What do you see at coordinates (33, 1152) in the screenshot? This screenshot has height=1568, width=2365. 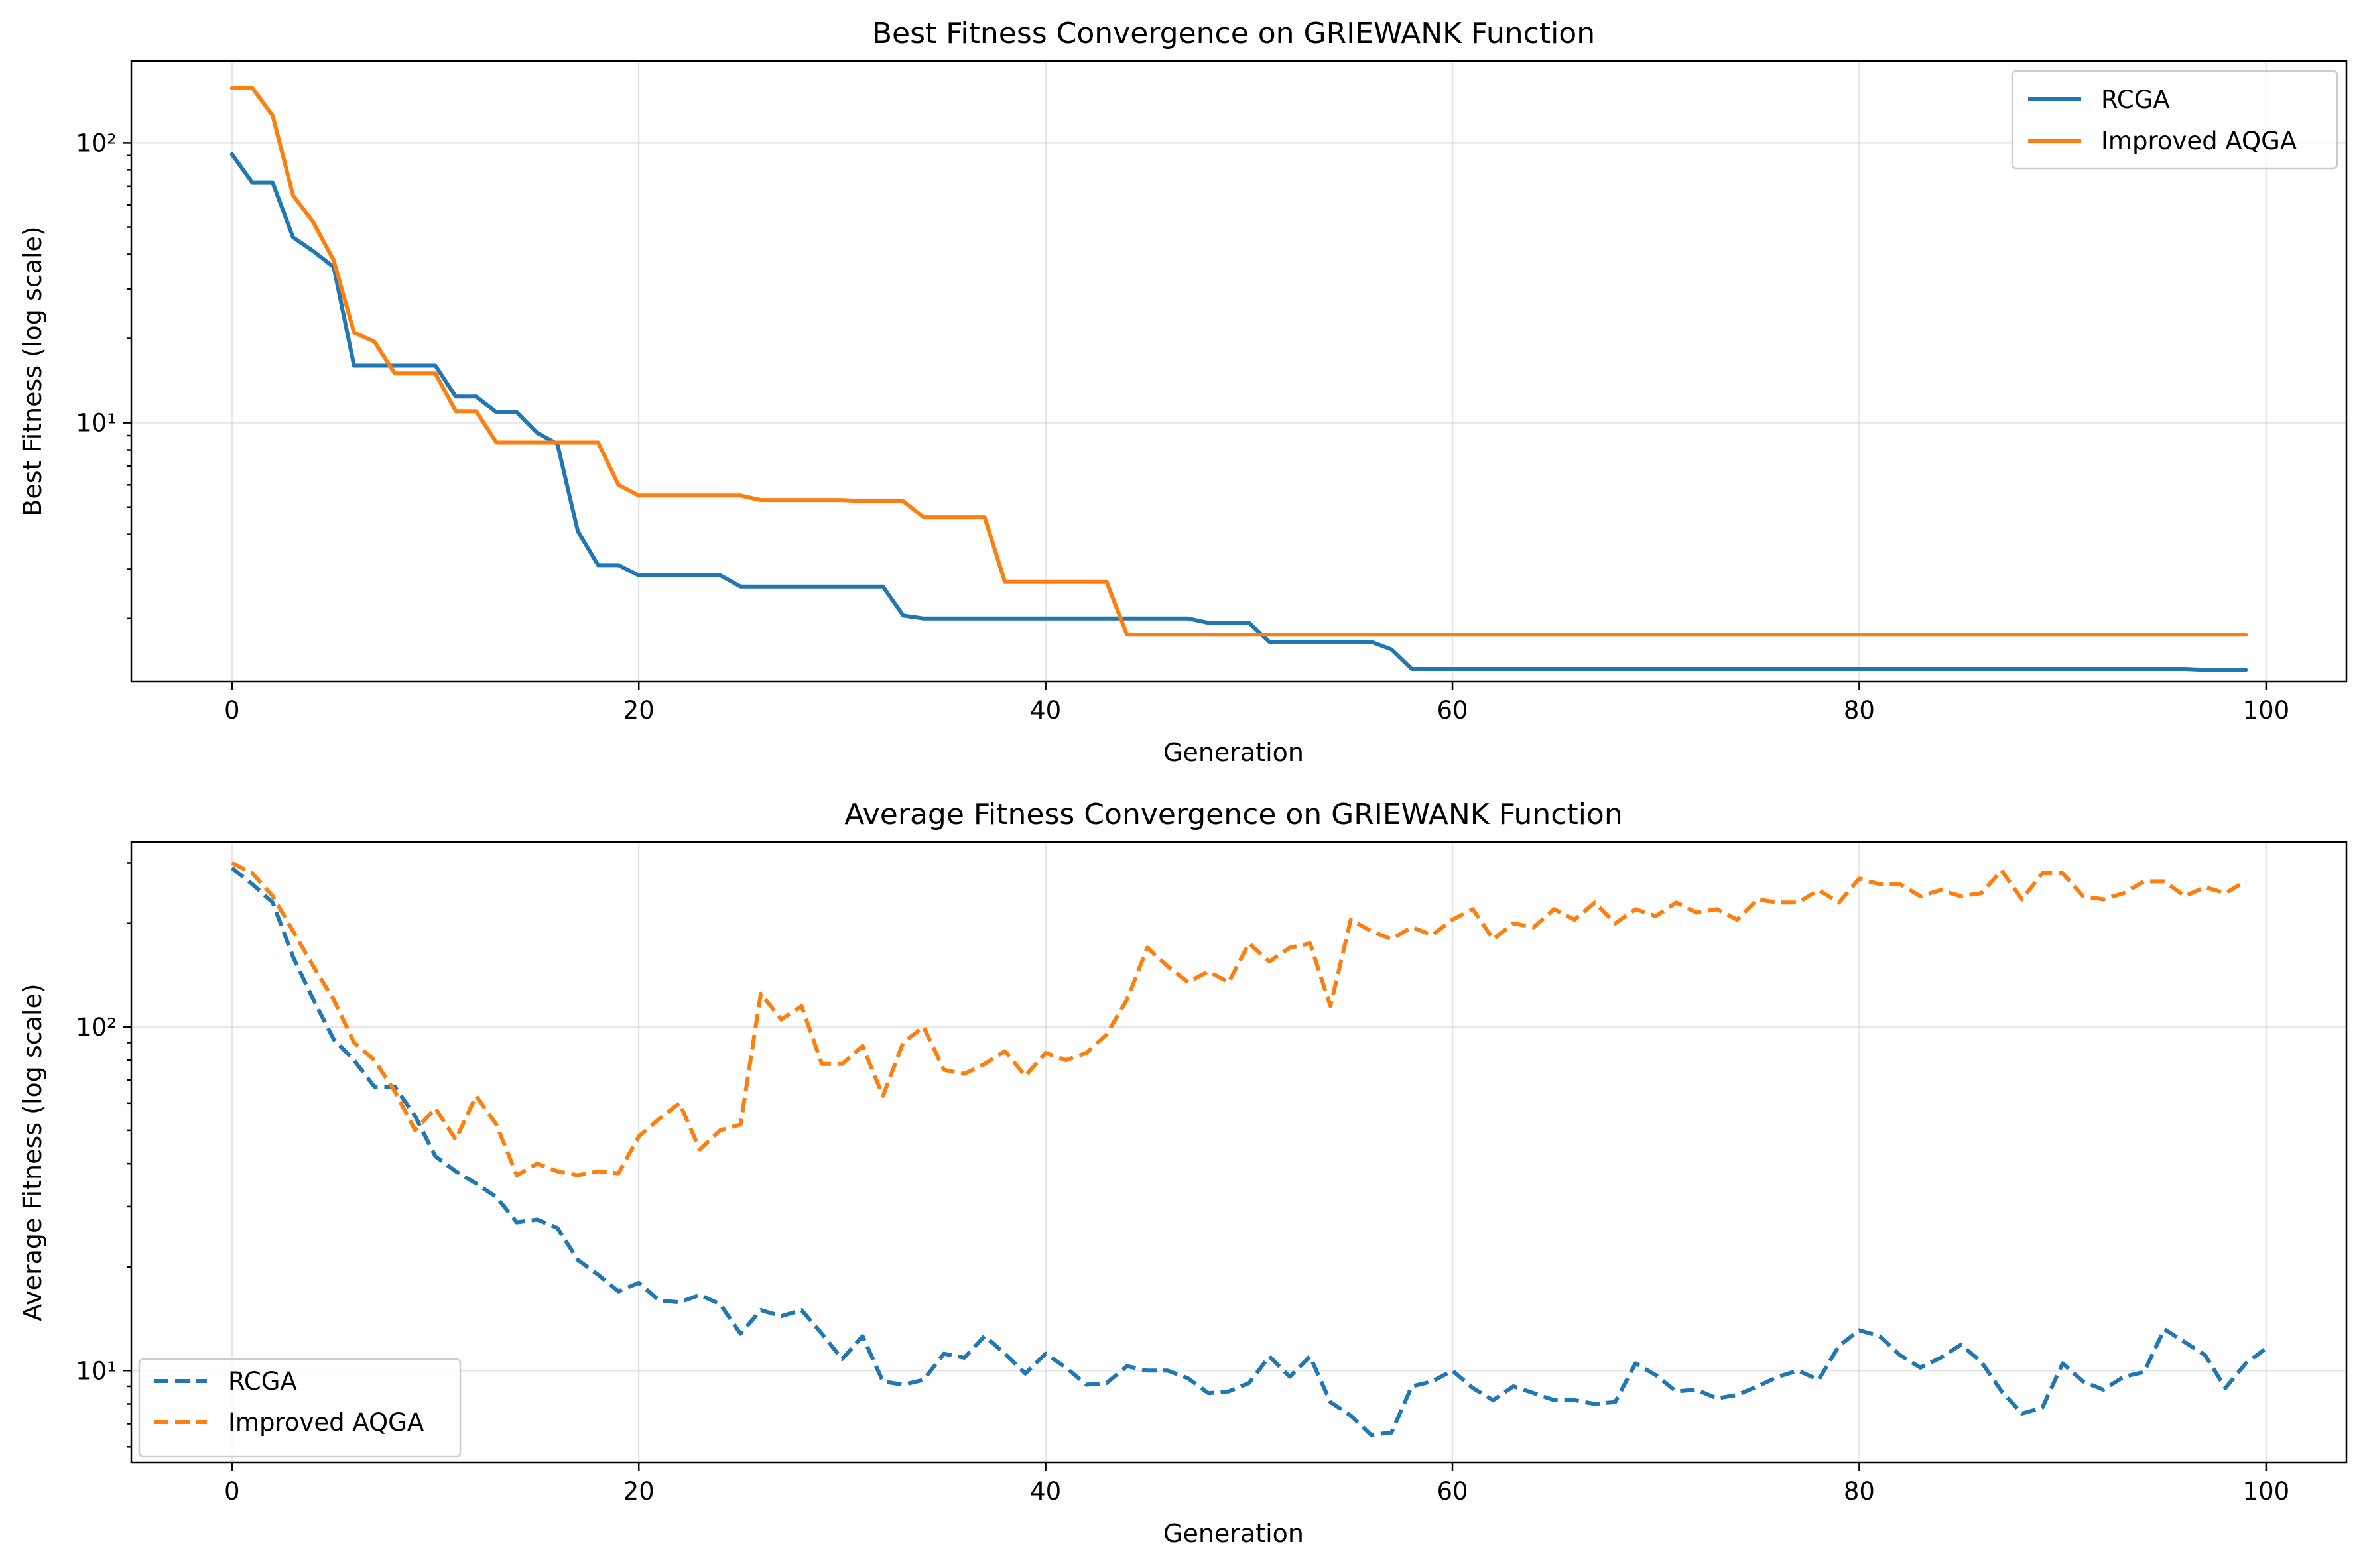 I see `y-axis-label: Average Fitness (log scale)` at bounding box center [33, 1152].